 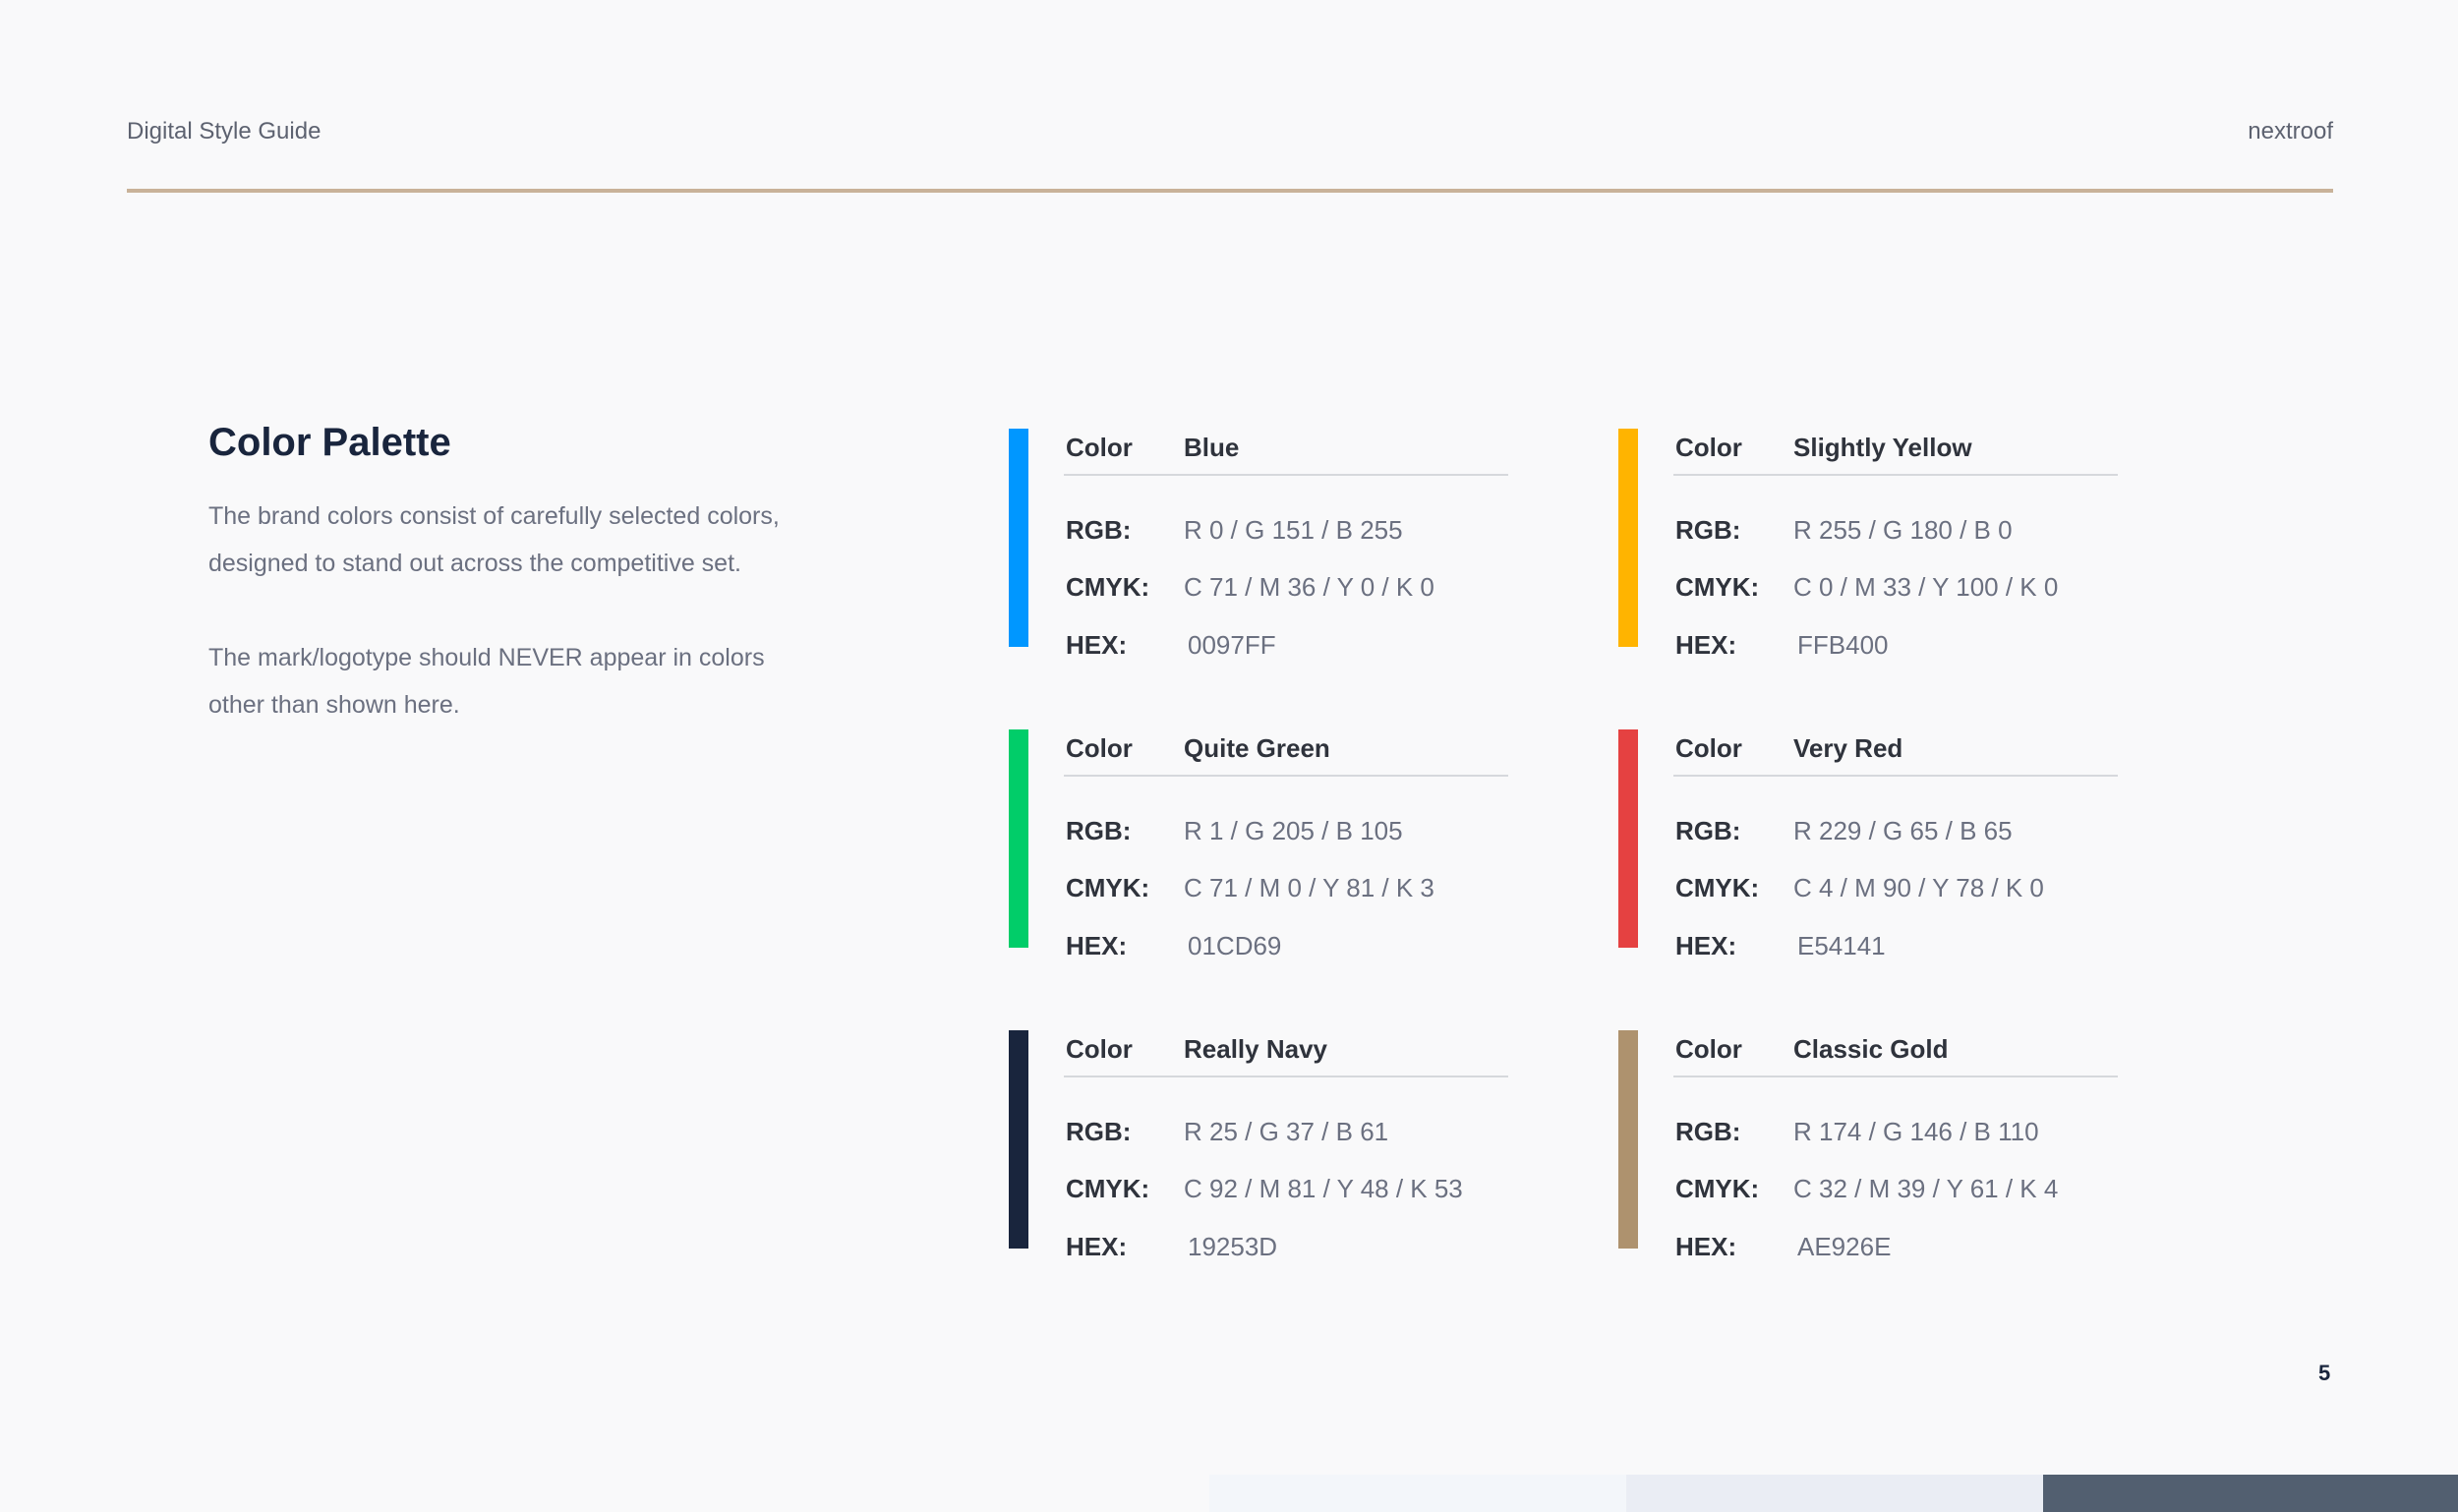 What do you see at coordinates (1903, 830) in the screenshot?
I see `rgb-value: R 229 / G 65 / B 65` at bounding box center [1903, 830].